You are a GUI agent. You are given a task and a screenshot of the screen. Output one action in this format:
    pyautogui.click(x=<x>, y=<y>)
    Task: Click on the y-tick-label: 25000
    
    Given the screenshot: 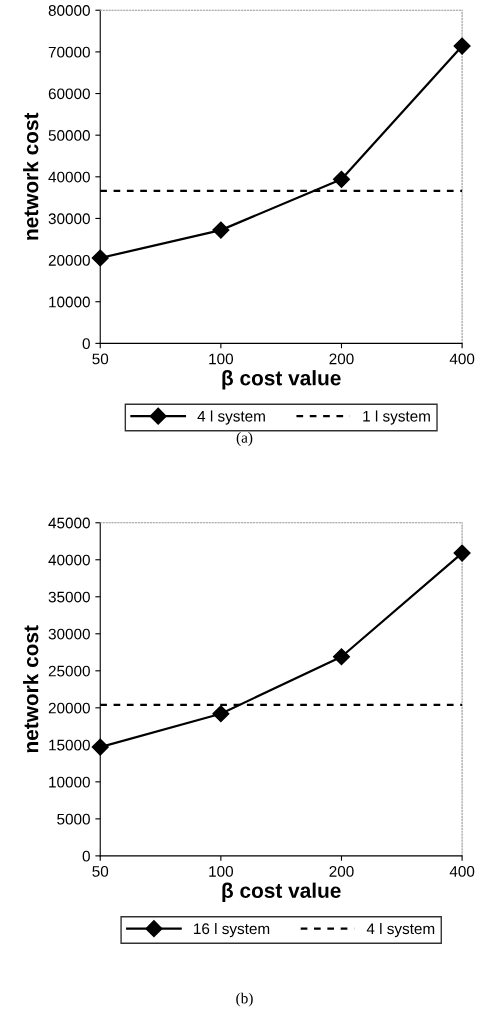 What is the action you would take?
    pyautogui.click(x=69, y=671)
    